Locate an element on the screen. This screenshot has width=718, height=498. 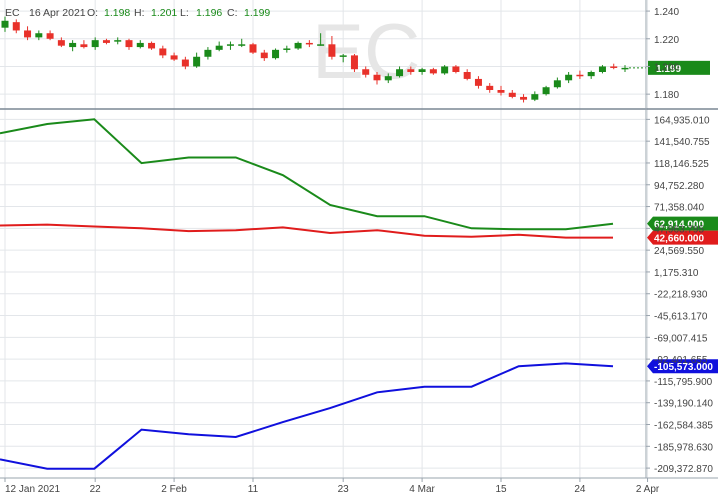
header-open: 1.198 is located at coordinates (117, 13).